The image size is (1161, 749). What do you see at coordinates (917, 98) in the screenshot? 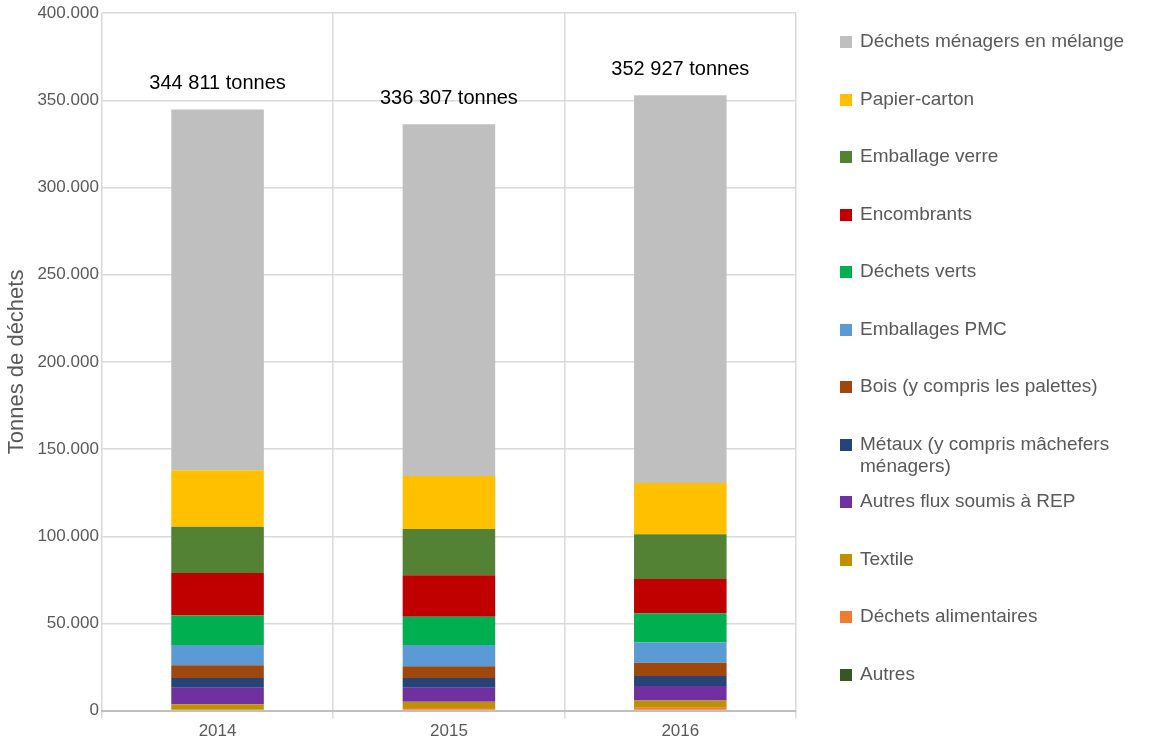
I see `legend-label: Papier-carton` at bounding box center [917, 98].